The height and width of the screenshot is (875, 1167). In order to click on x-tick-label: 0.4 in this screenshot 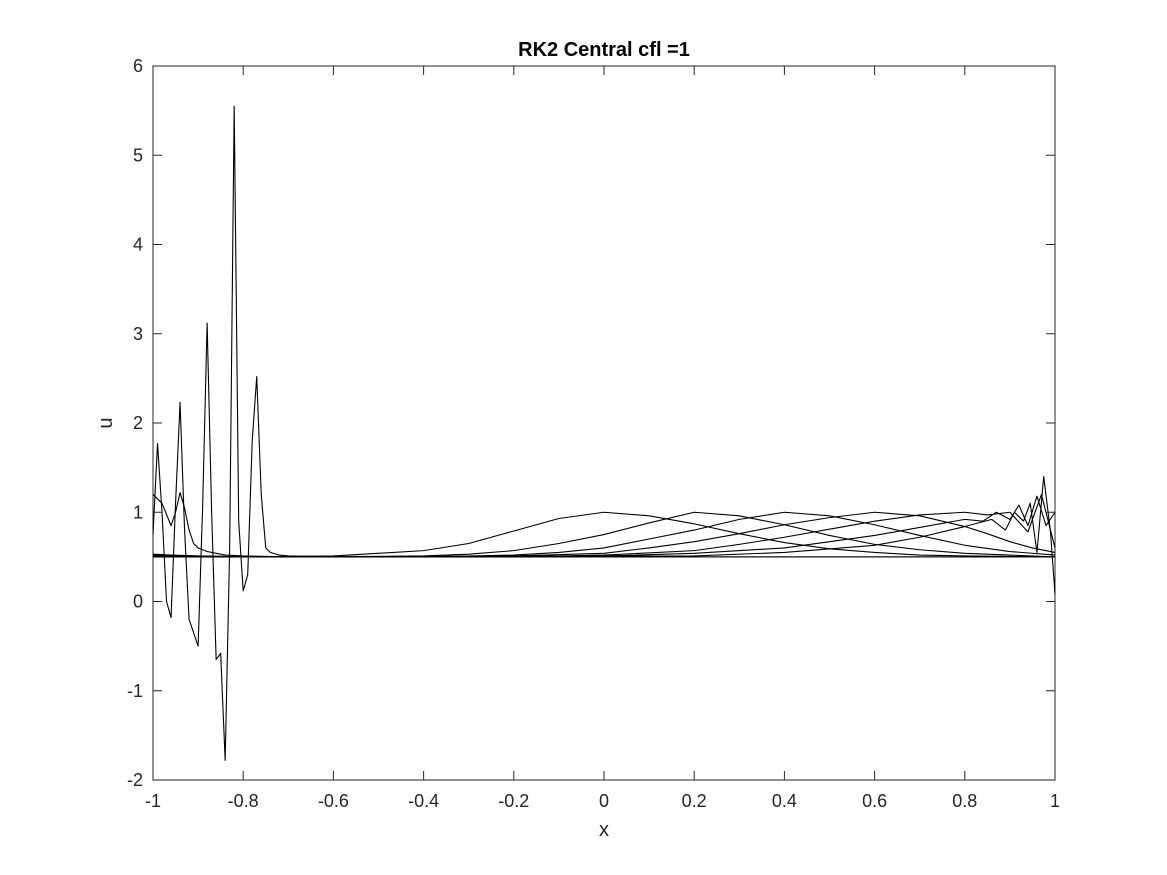, I will do `click(784, 801)`.